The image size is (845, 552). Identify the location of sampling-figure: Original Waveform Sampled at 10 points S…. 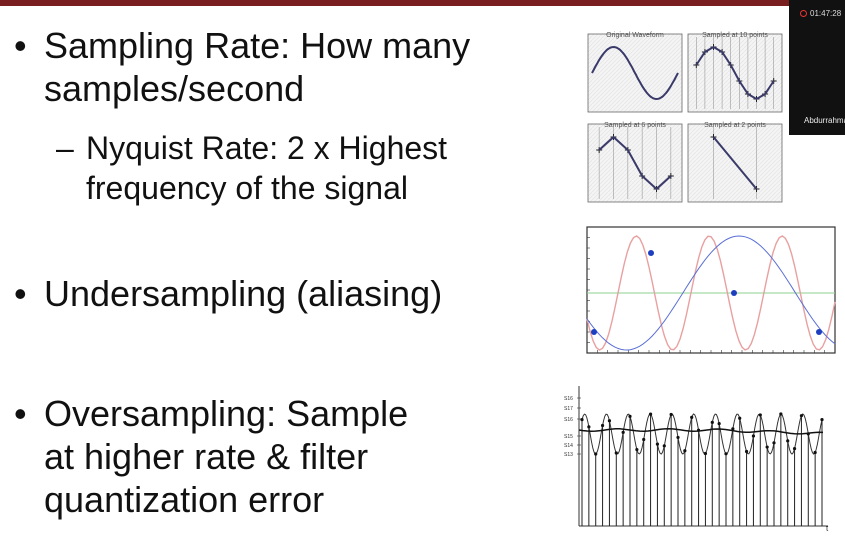
(685, 117).